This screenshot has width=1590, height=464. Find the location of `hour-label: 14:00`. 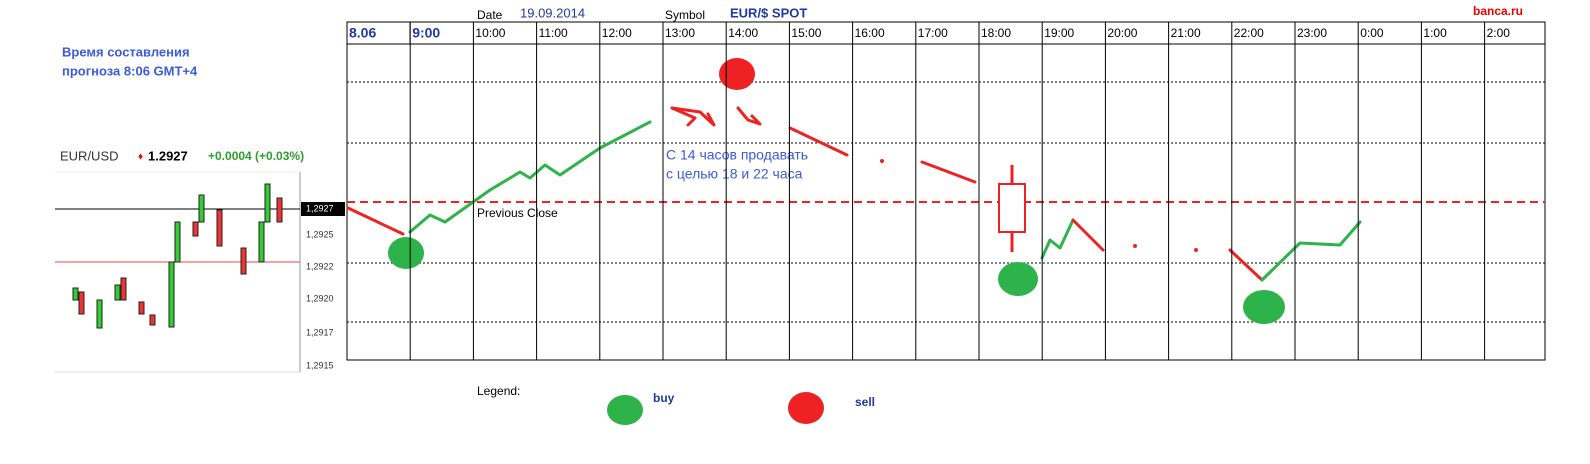

hour-label: 14:00 is located at coordinates (743, 33).